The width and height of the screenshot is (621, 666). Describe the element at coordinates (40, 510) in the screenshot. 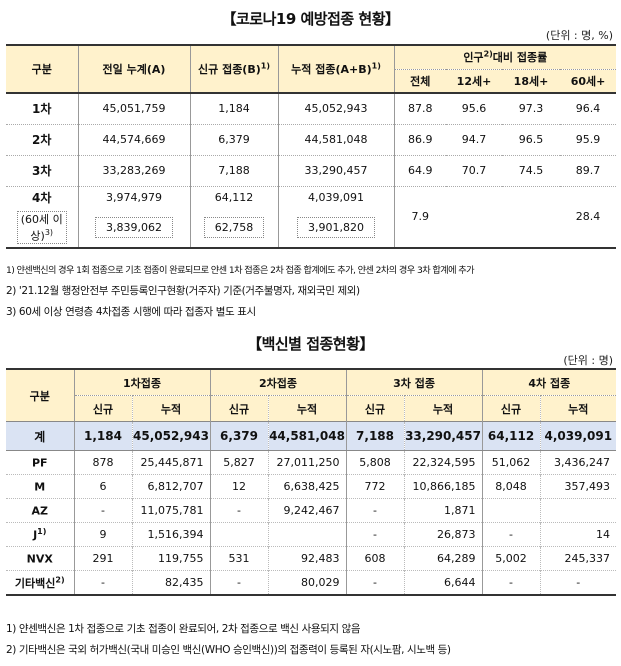

I see `row-label: AZ` at that location.